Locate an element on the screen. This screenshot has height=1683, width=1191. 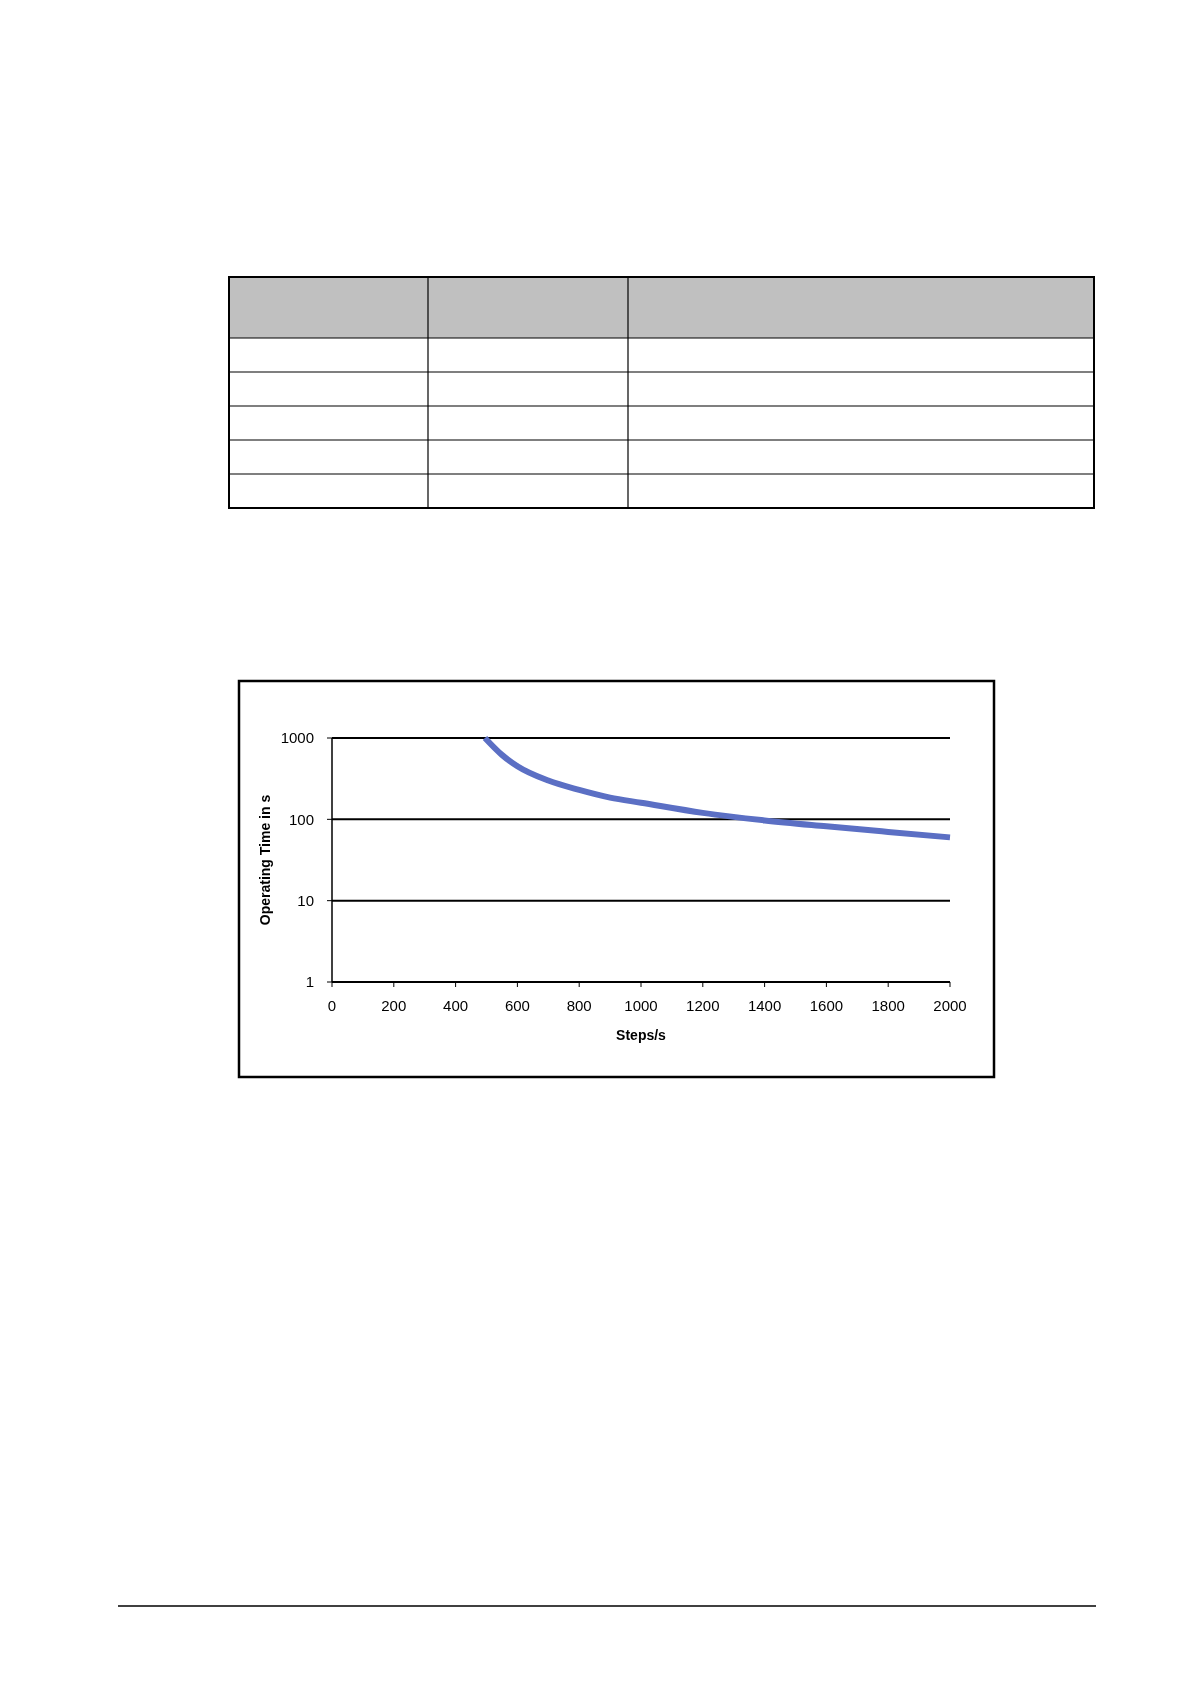
x-tick-label: 1200 is located at coordinates (703, 1005).